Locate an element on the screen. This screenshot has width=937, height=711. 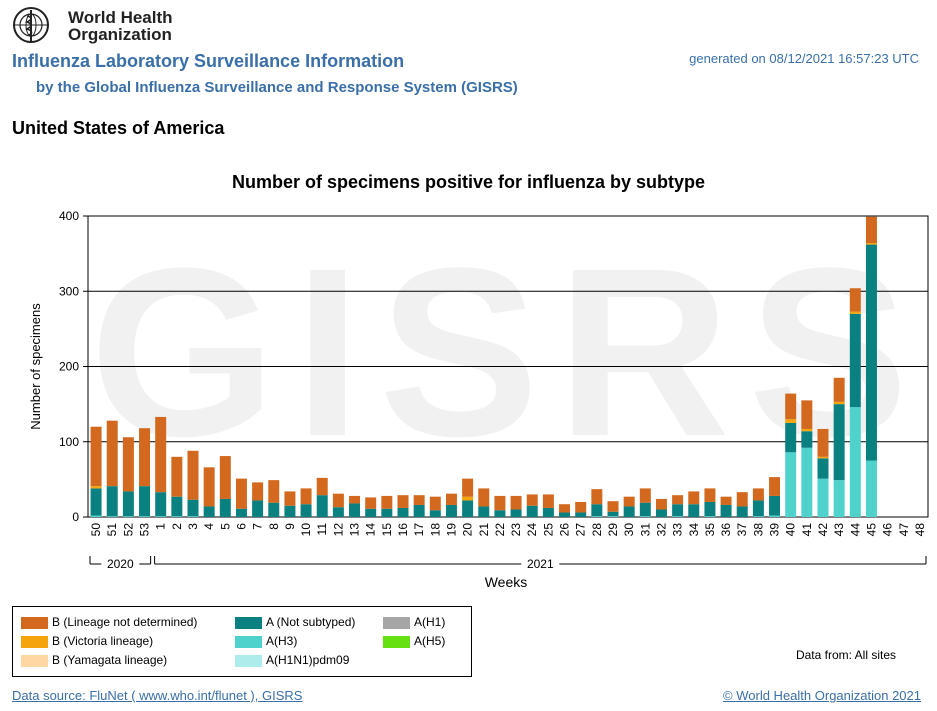
x-tick-label: 24 is located at coordinates (532, 530).